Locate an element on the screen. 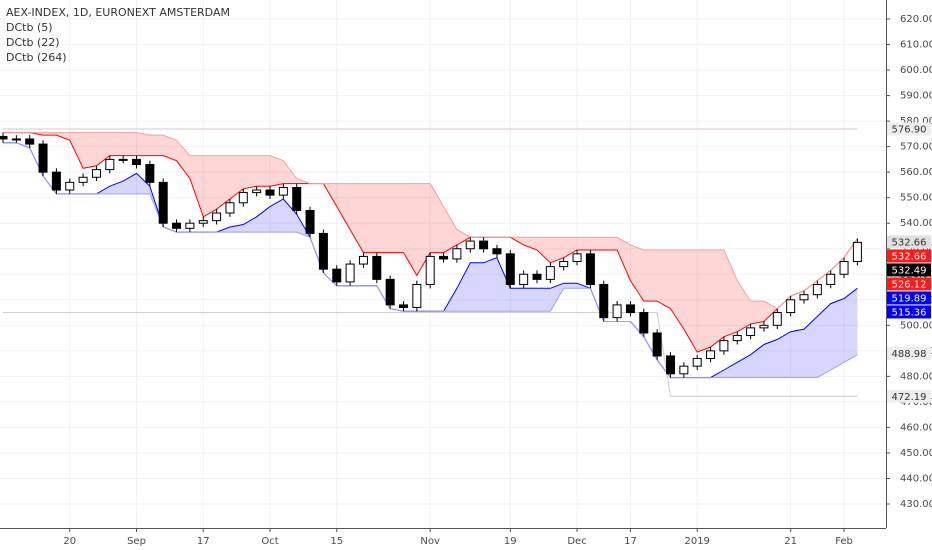  y-tick-label: 500.00 is located at coordinates (916, 325).